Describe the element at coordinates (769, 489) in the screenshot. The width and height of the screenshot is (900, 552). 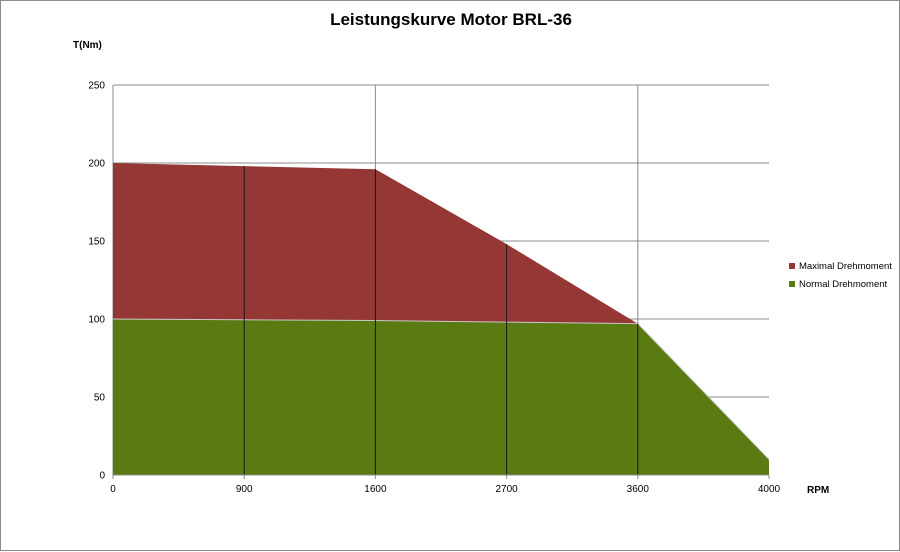
I see `x-tick-label: 4000` at that location.